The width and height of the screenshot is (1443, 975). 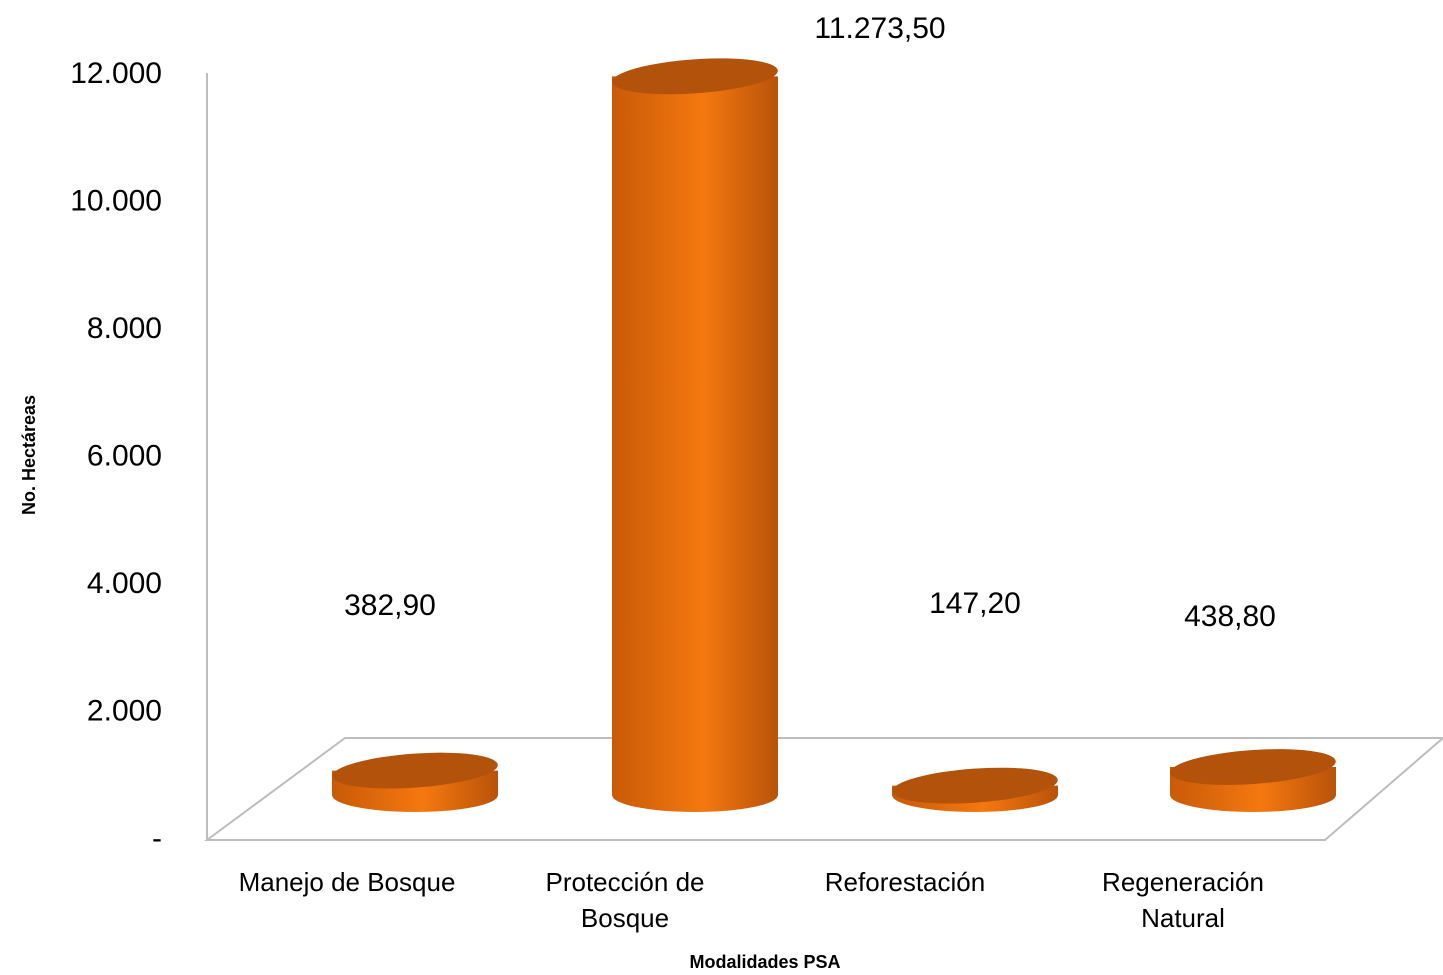 I want to click on y-tick-label: 6.000, so click(x=124, y=455).